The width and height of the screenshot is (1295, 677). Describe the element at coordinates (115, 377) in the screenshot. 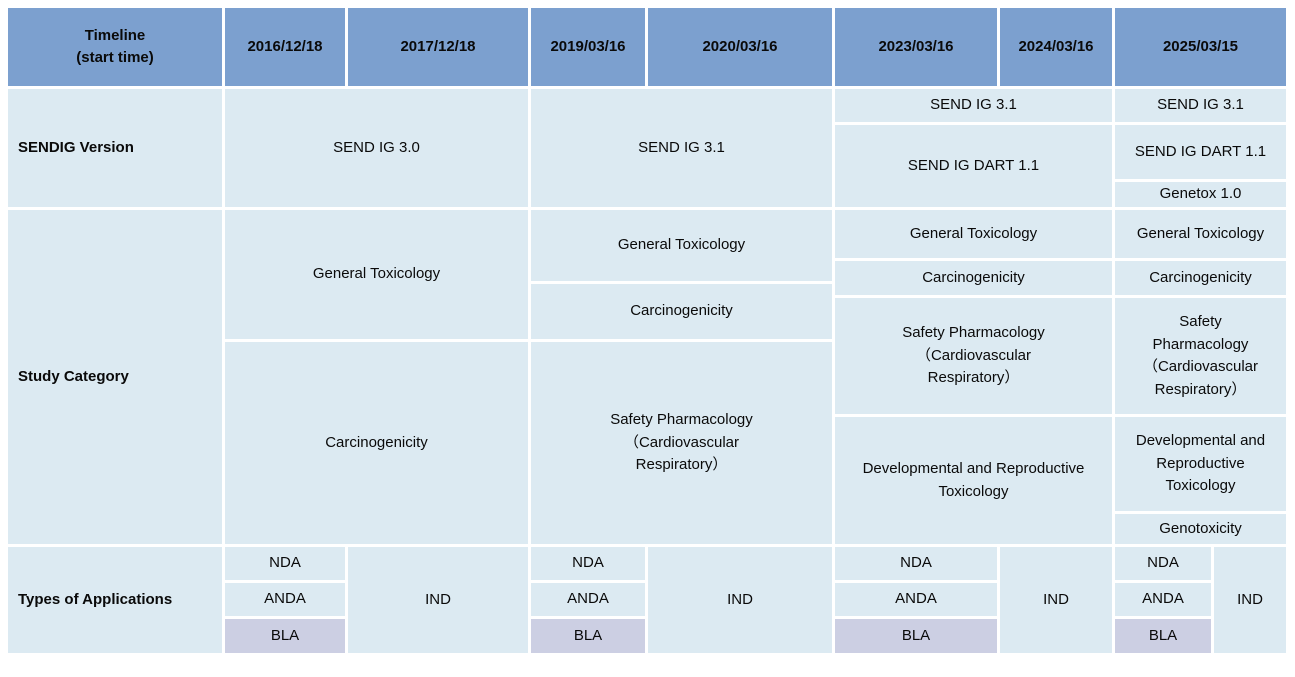

I see `study-category-label: Study Category` at that location.